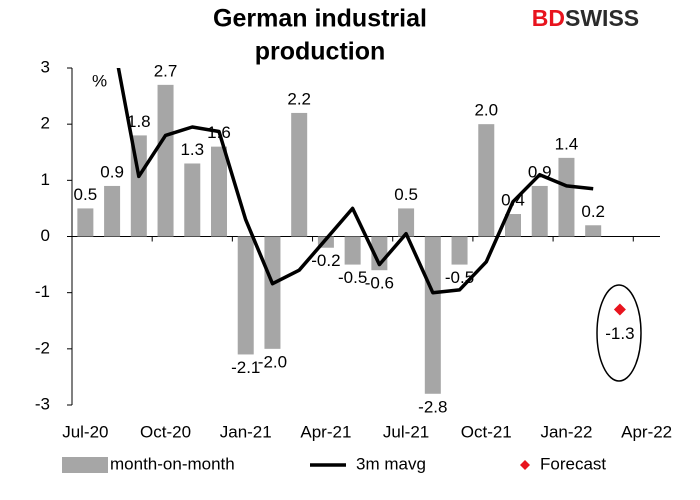 This screenshot has height=500, width=700. Describe the element at coordinates (593, 211) in the screenshot. I see `data-label: 0.2` at that location.